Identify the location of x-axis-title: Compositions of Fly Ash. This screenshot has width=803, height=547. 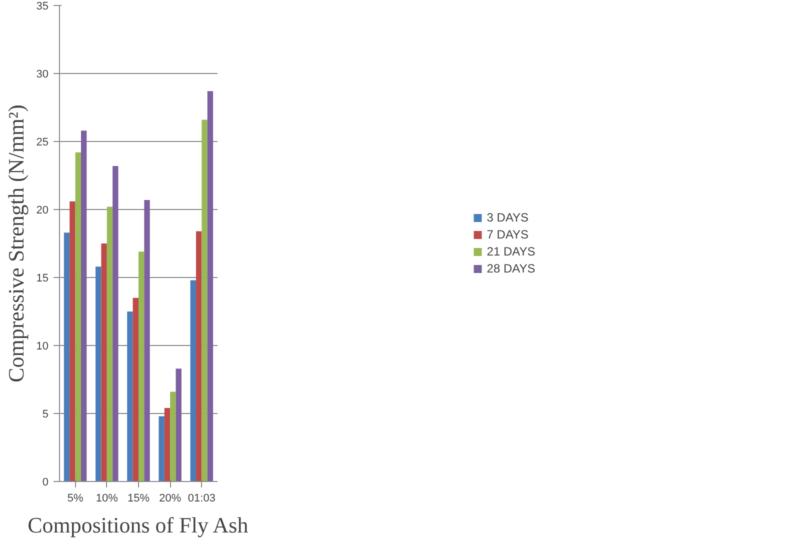
(138, 525).